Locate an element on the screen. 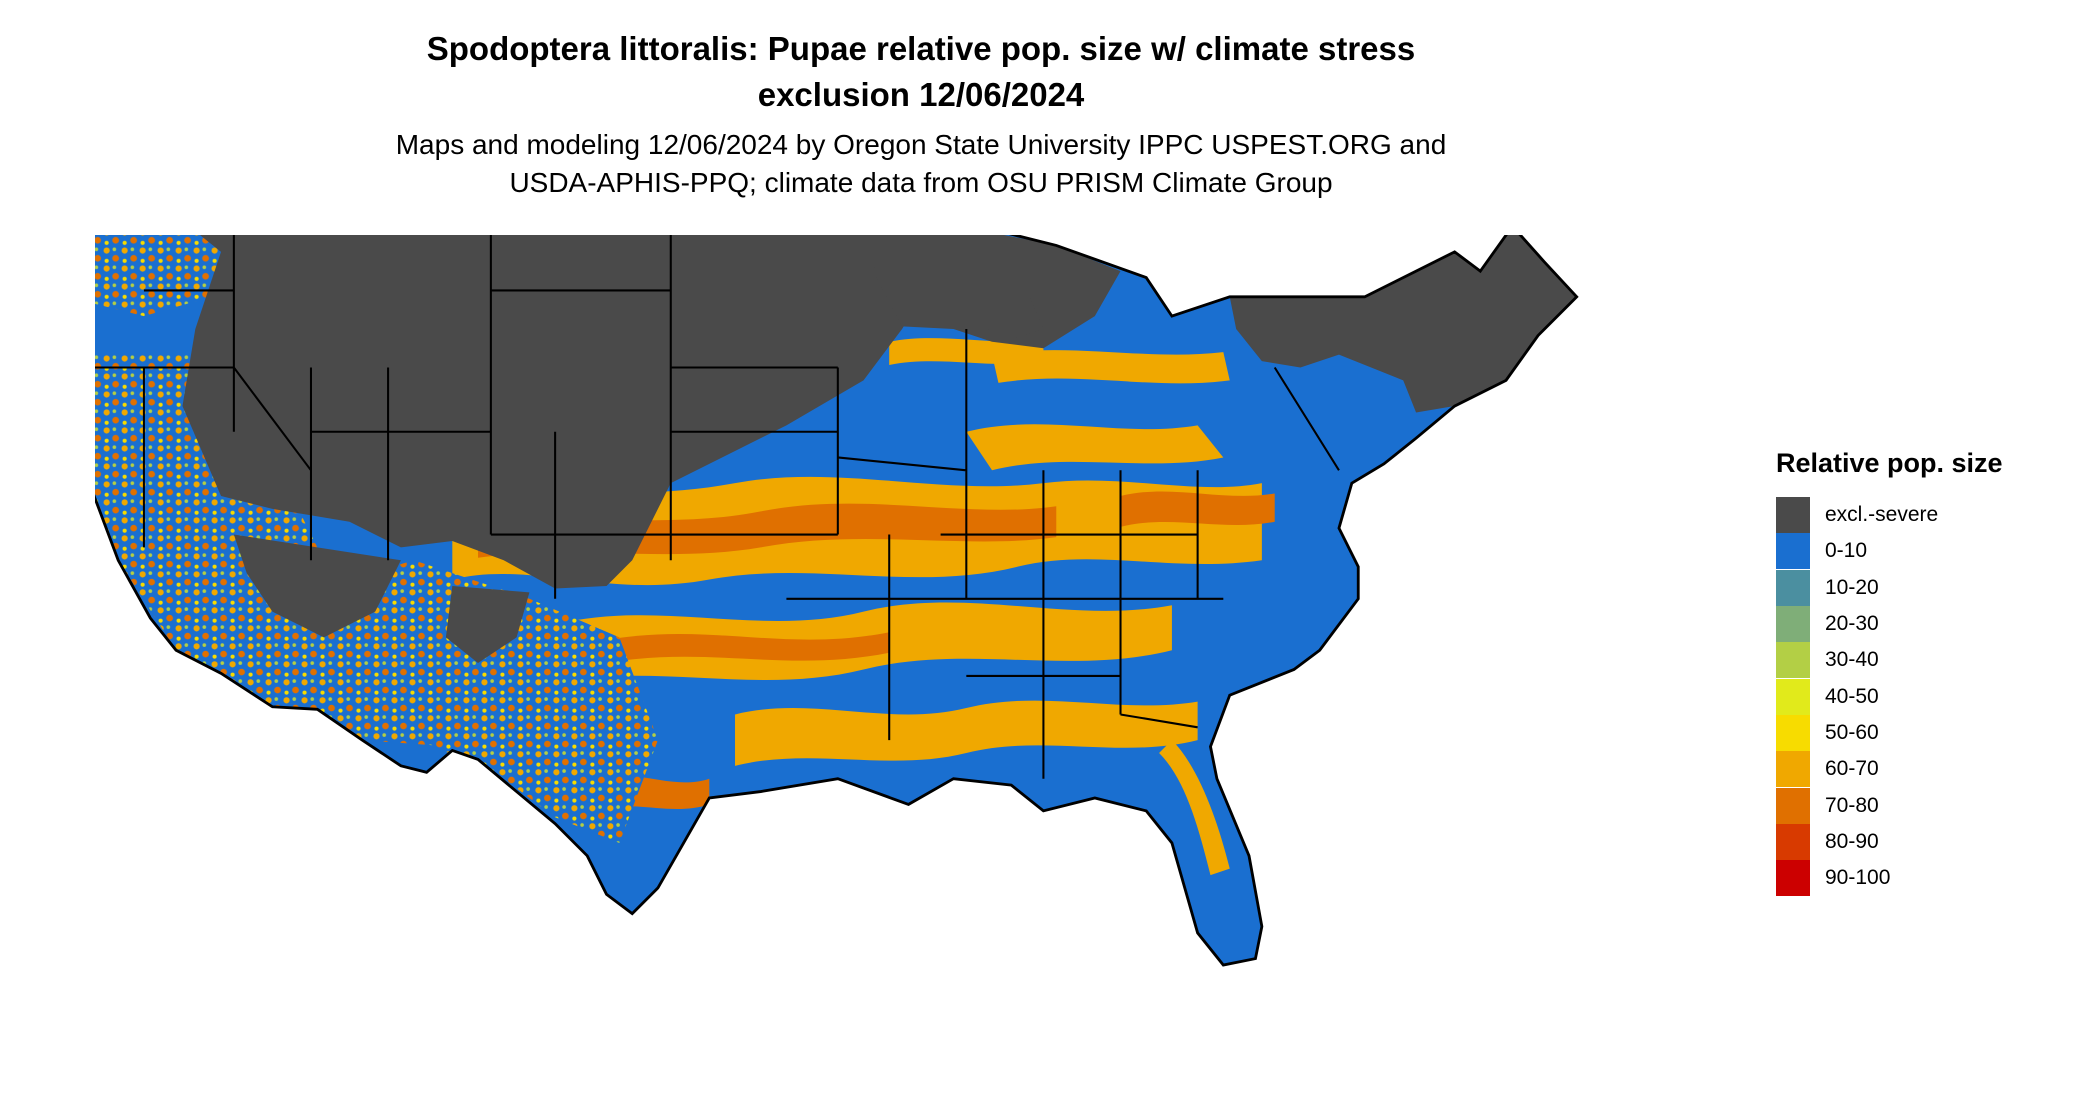 The image size is (2100, 1116). legend-label: 40-50 is located at coordinates (1852, 696).